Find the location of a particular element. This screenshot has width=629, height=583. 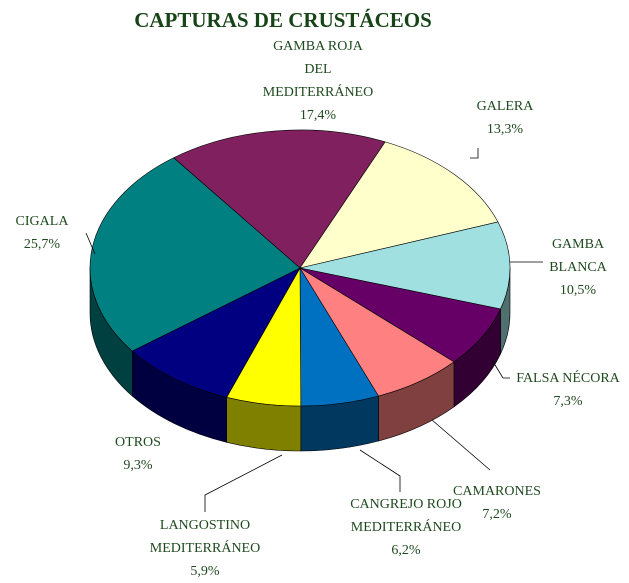

value-label: 7,2% is located at coordinates (497, 514).